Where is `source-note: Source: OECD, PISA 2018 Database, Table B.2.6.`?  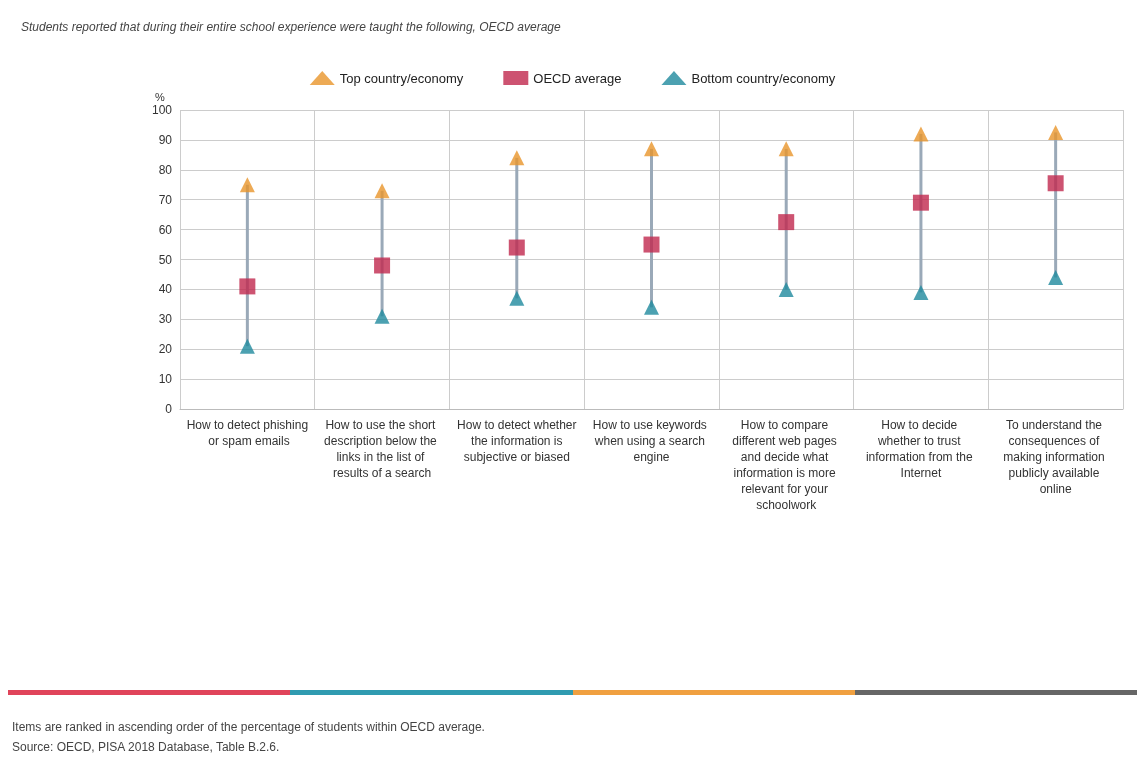 source-note: Source: OECD, PISA 2018 Database, Table B.2.6. is located at coordinates (146, 747).